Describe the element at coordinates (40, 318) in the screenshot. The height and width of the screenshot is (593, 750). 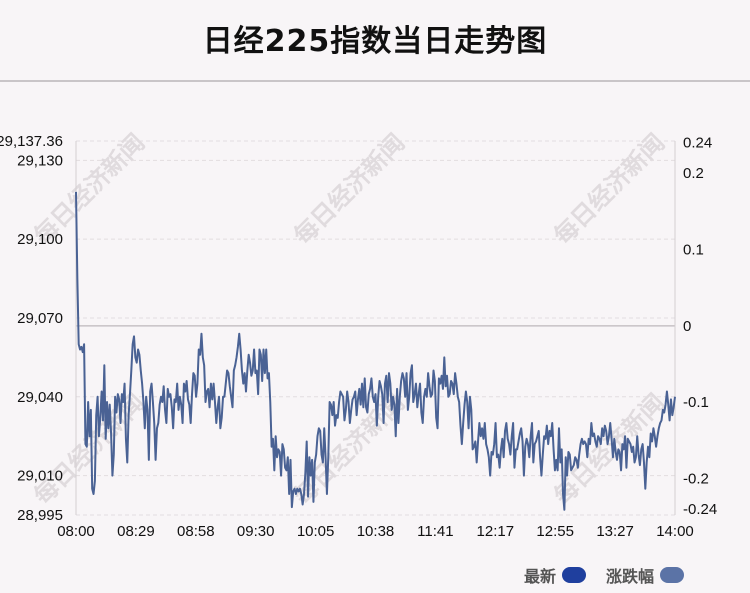
I see `y-left-tick-label: 29,070` at that location.